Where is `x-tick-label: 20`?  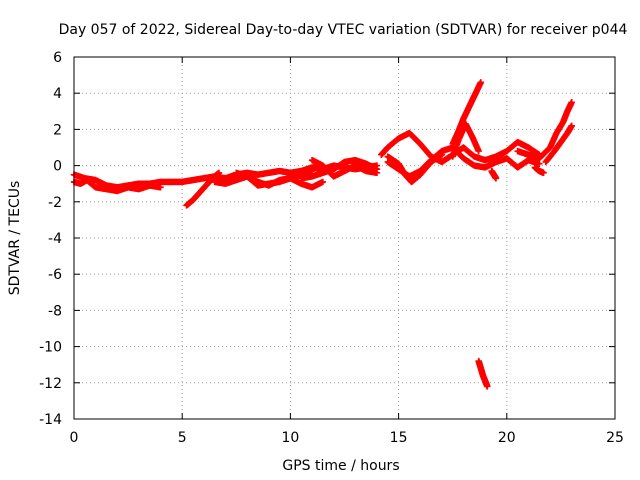
x-tick-label: 20 is located at coordinates (507, 438).